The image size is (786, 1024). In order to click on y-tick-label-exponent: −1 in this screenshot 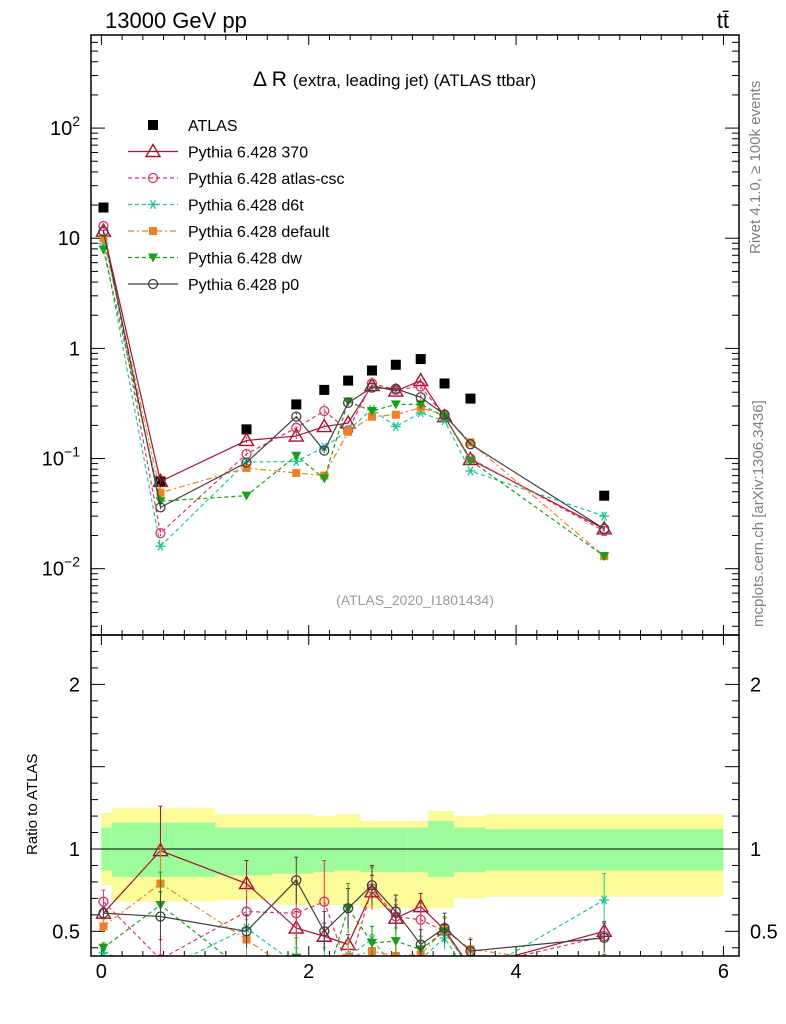, I will do `click(72, 452)`.